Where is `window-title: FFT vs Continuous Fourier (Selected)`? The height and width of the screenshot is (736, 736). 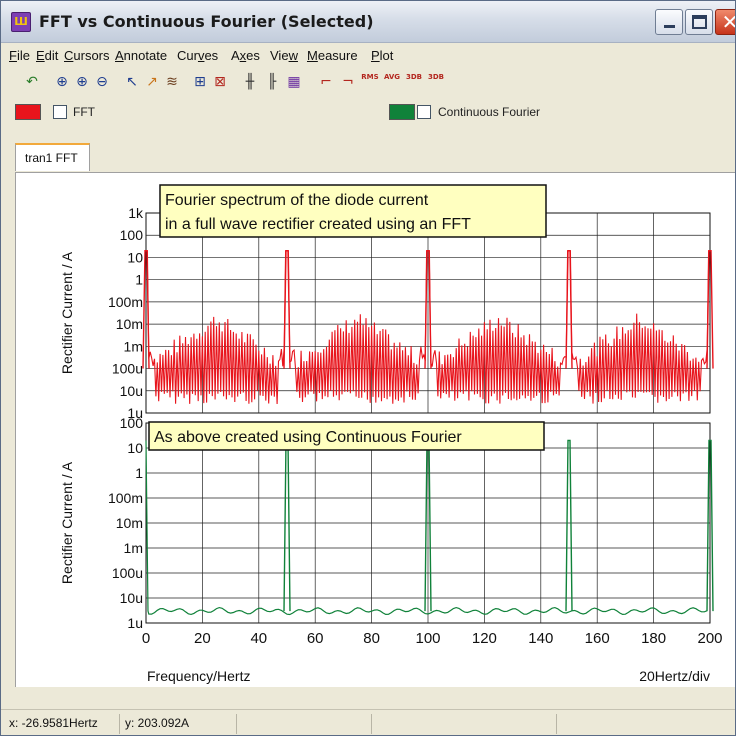 window-title: FFT vs Continuous Fourier (Selected) is located at coordinates (206, 21).